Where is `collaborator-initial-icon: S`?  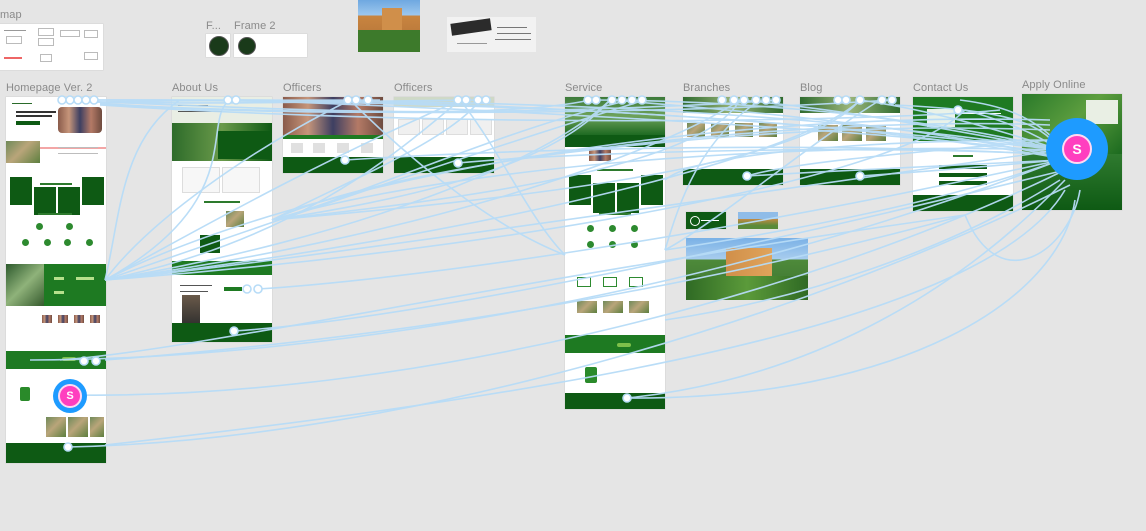 collaborator-initial-icon: S is located at coordinates (1077, 149).